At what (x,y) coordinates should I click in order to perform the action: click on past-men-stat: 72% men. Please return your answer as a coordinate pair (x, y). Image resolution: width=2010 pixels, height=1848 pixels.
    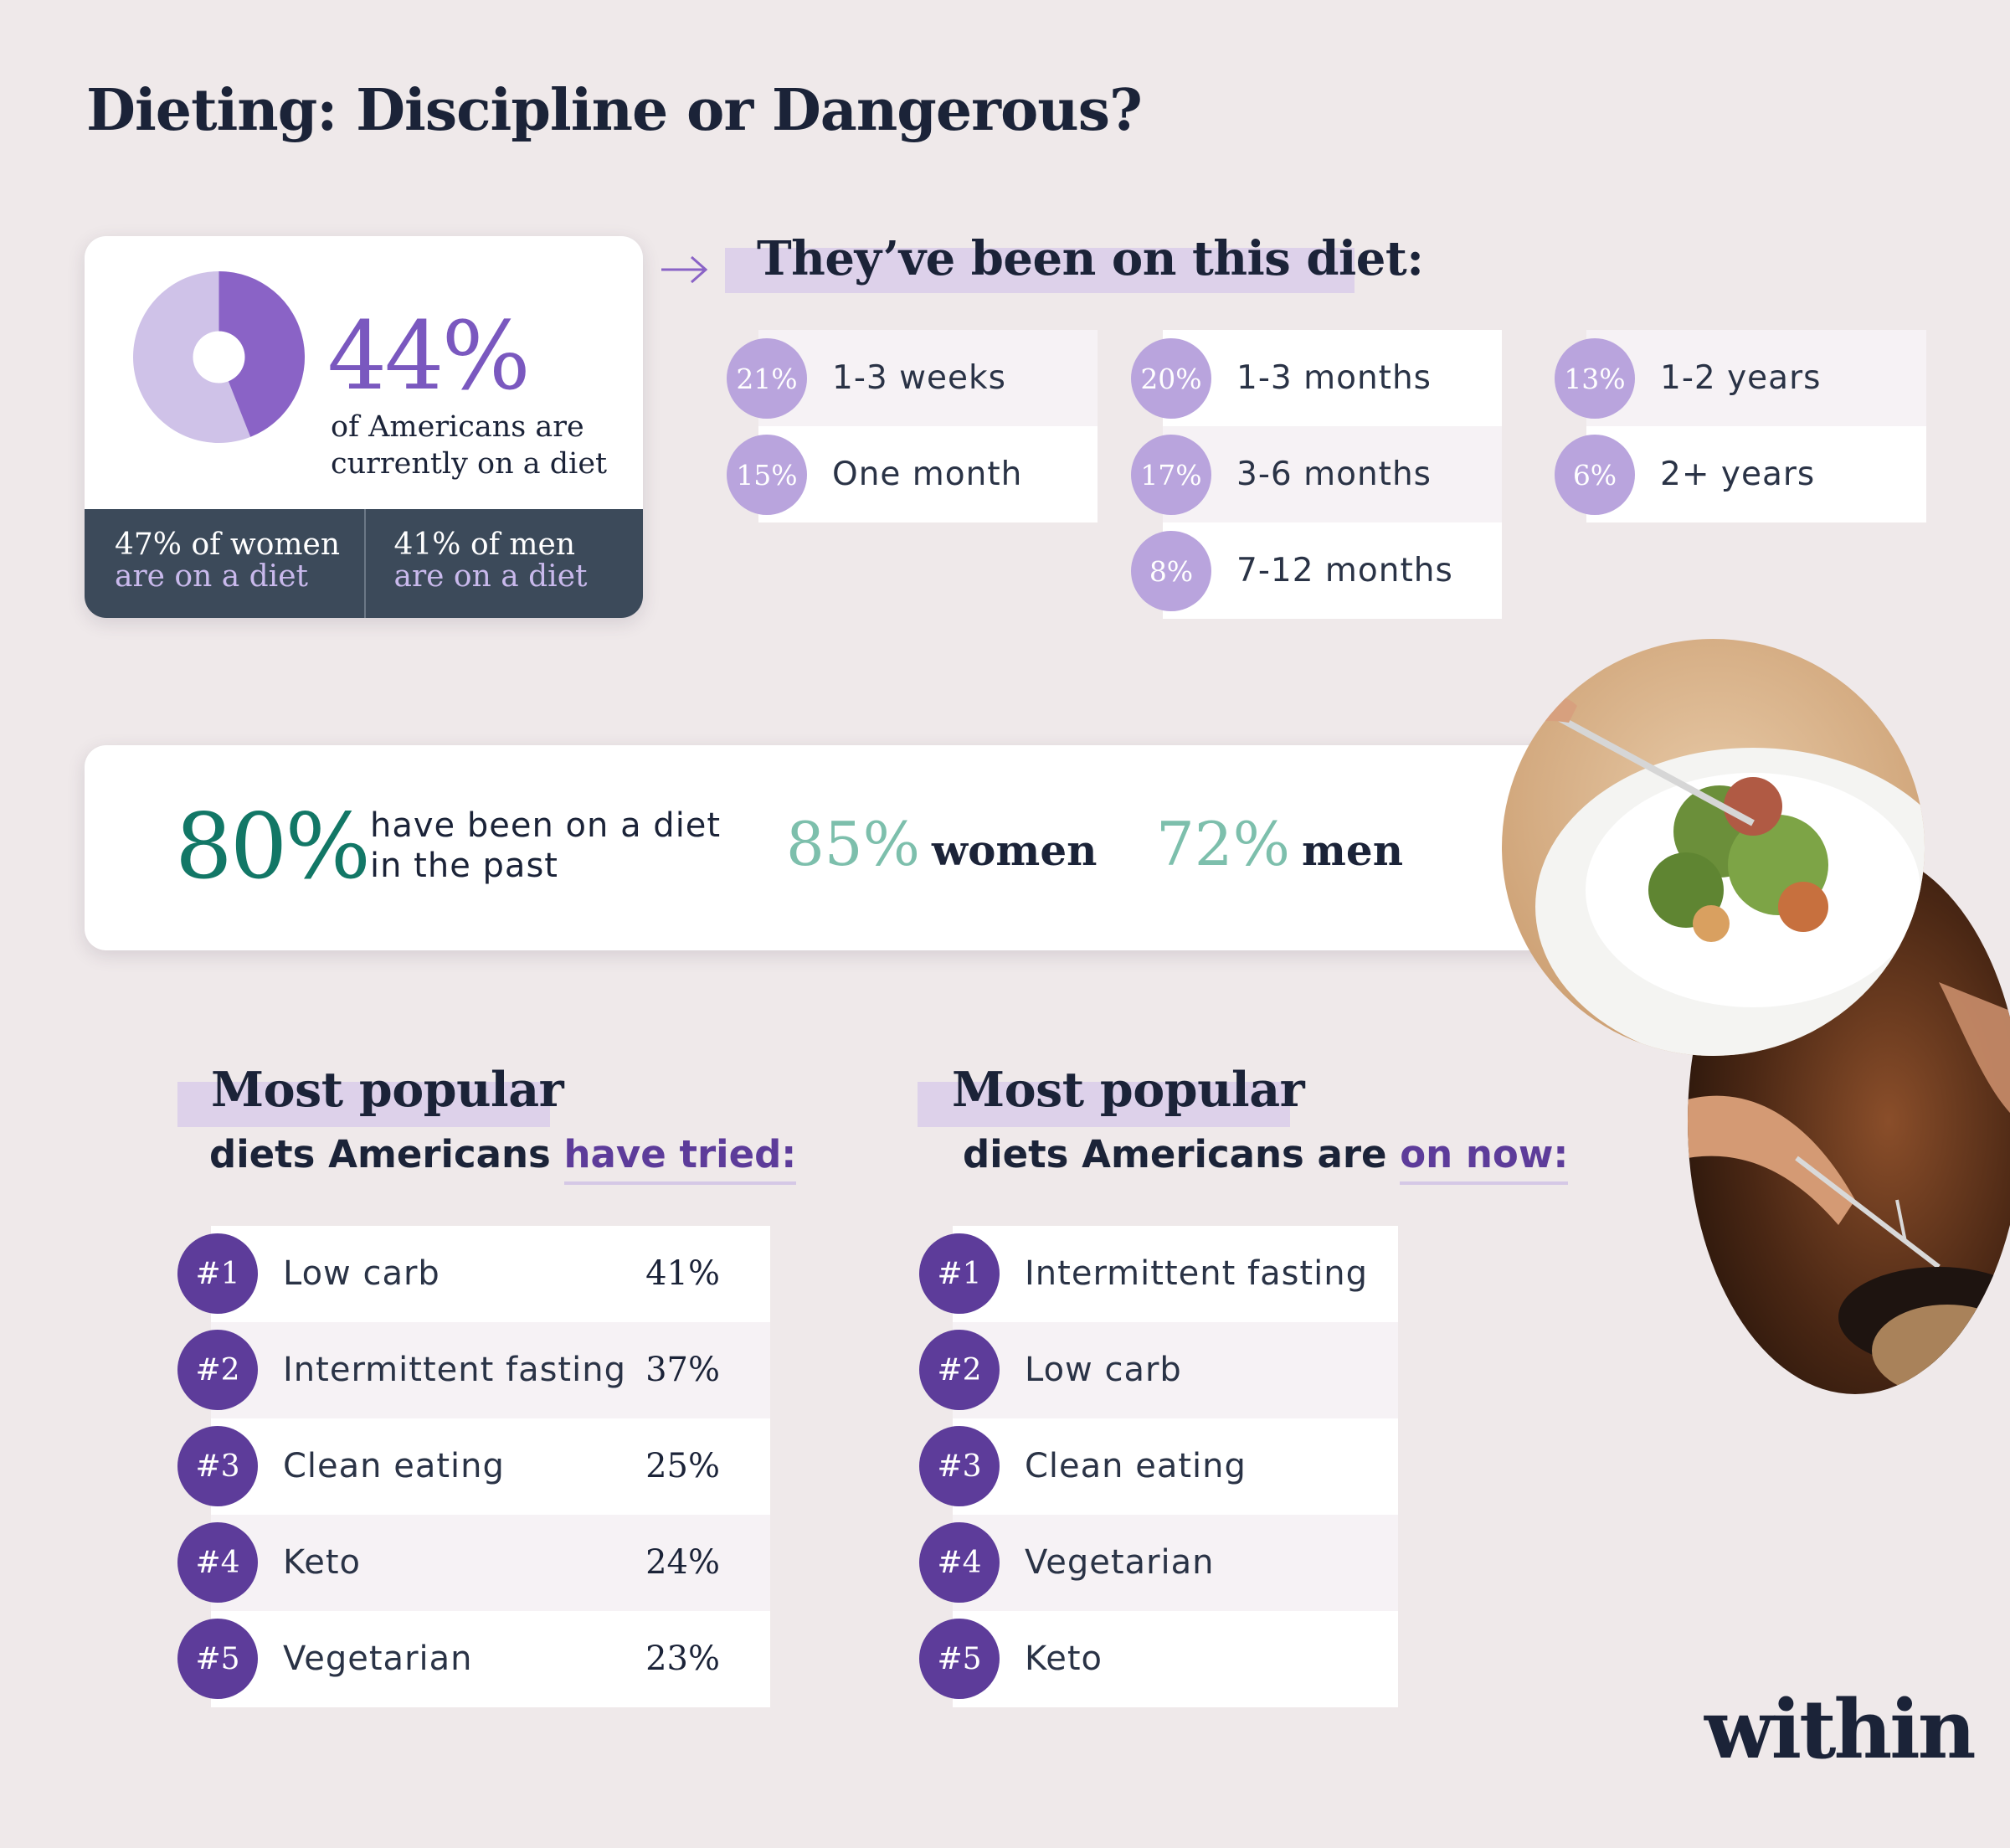
    Looking at the image, I should click on (1279, 844).